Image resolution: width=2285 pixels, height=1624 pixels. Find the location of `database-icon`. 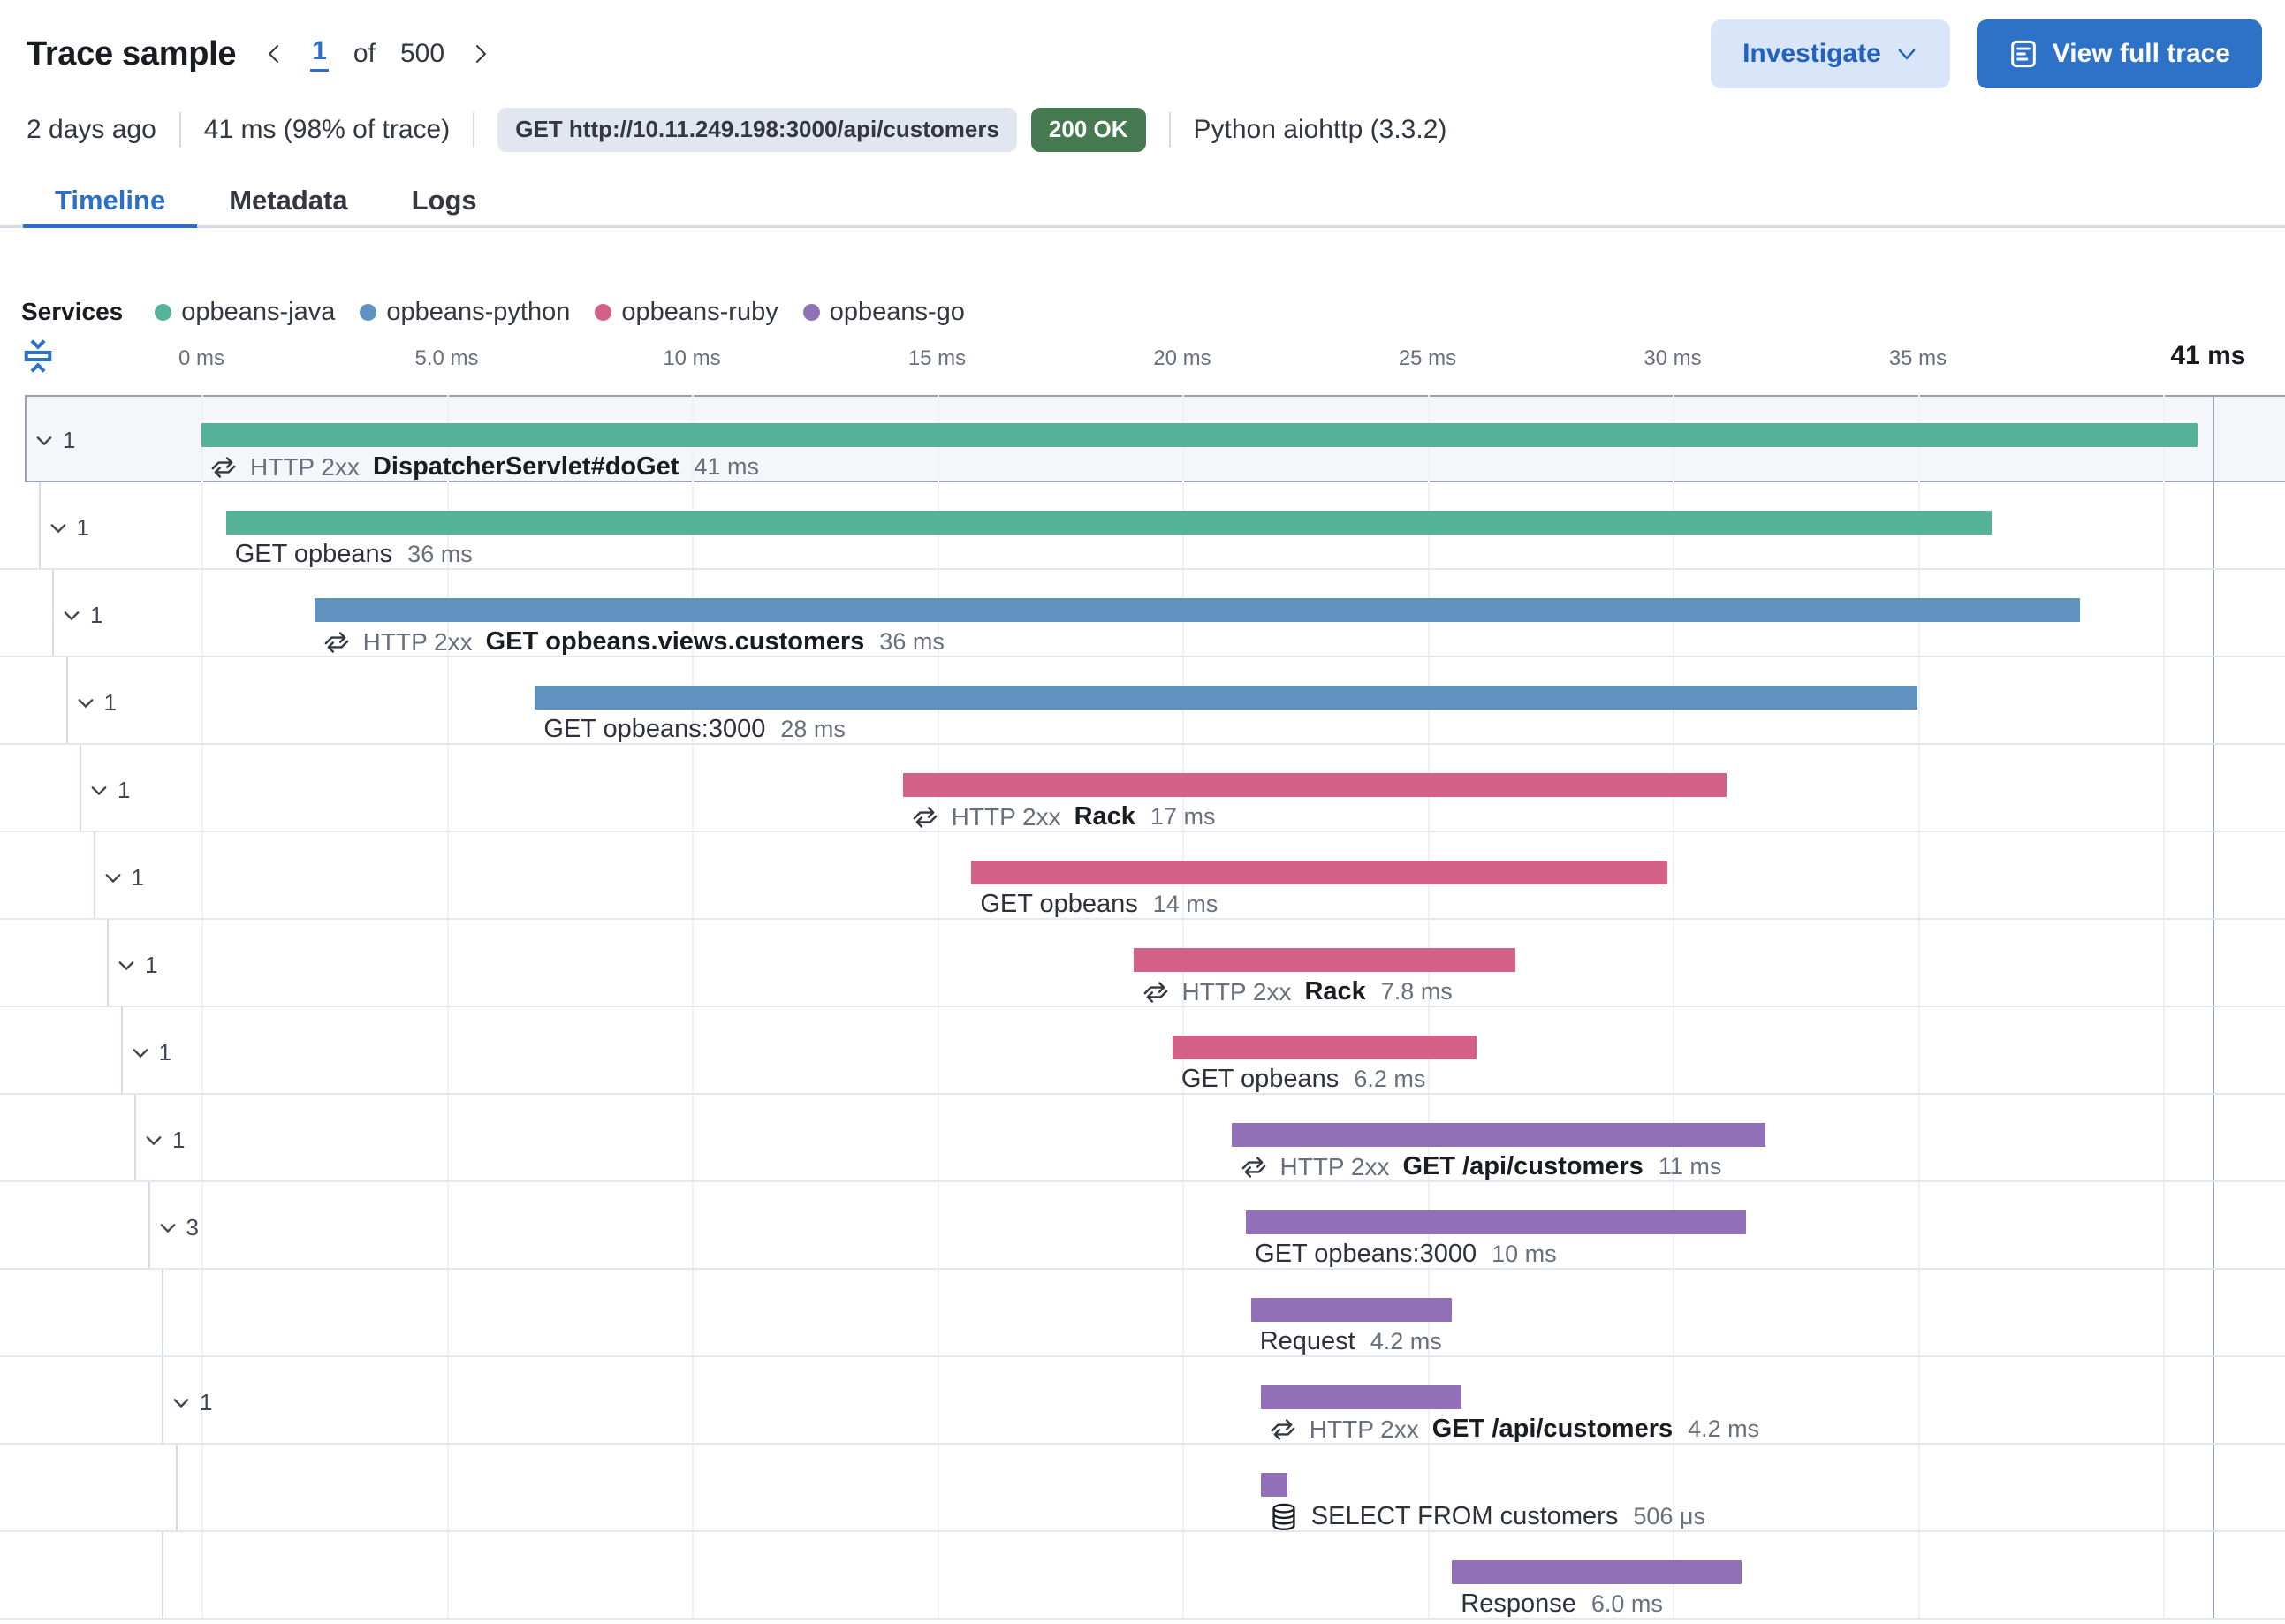

database-icon is located at coordinates (1284, 1517).